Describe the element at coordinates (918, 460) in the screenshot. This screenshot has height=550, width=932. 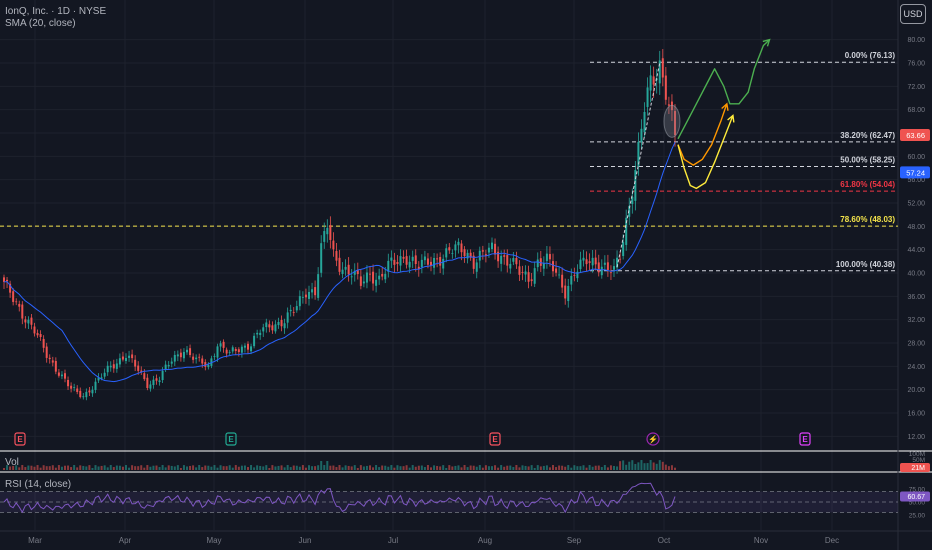
I see `volume-tick-label: 50M` at that location.